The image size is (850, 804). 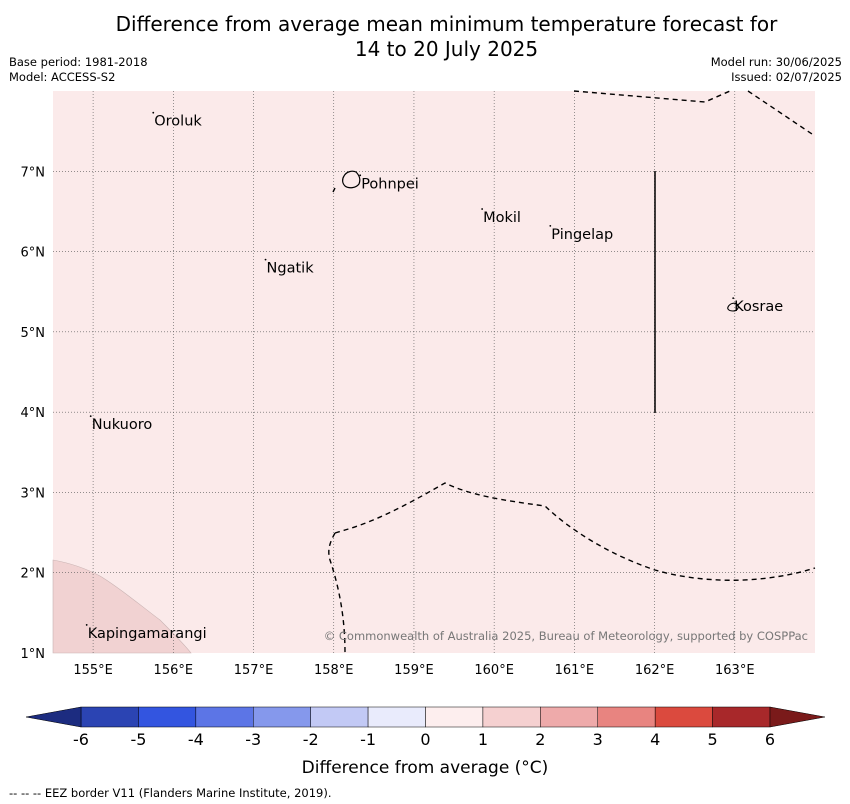 What do you see at coordinates (770, 739) in the screenshot?
I see `colorbar-tick-label: 6` at bounding box center [770, 739].